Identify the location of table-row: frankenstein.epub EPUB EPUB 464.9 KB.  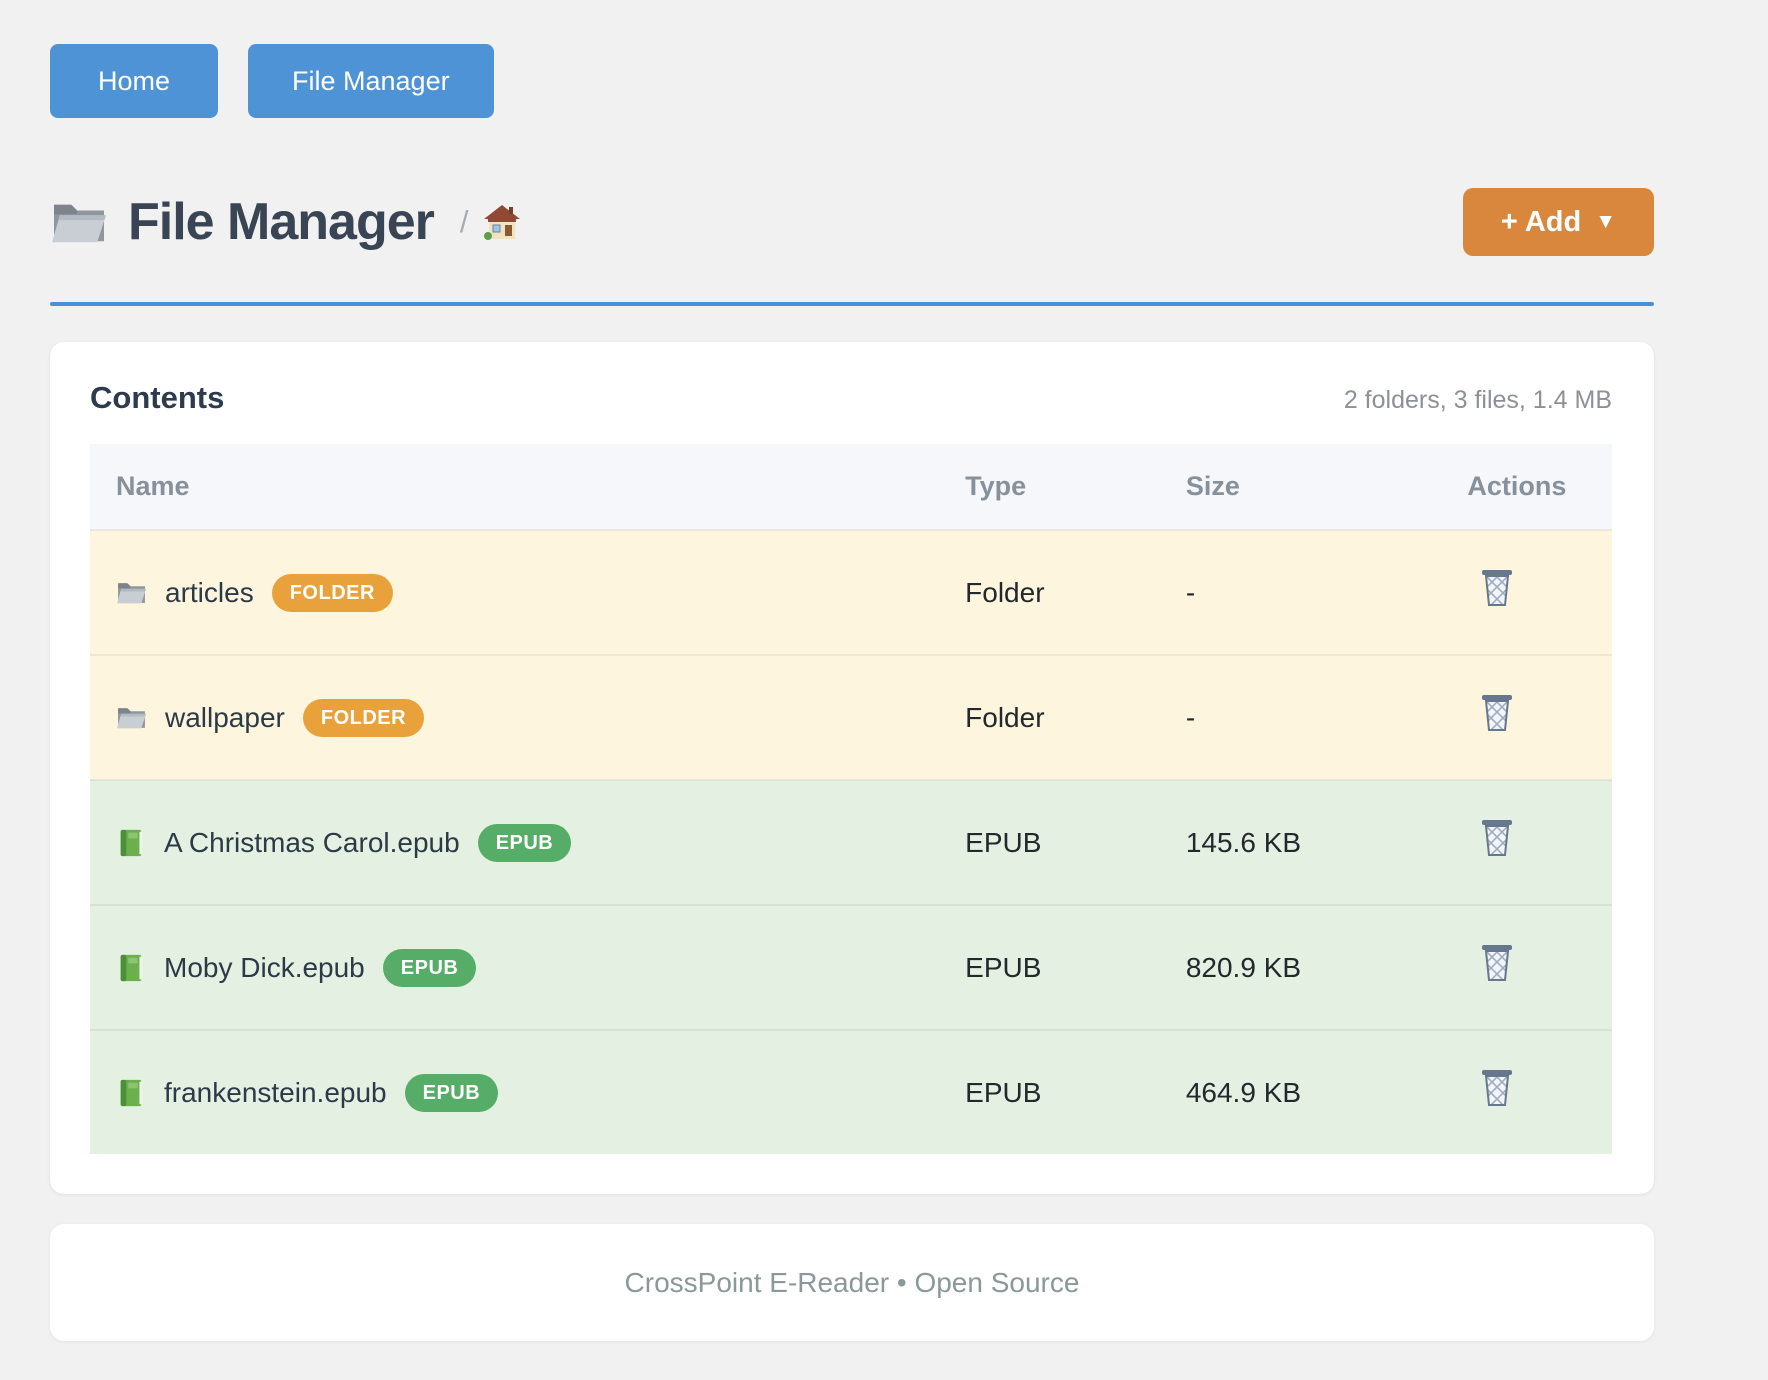
(851, 1092).